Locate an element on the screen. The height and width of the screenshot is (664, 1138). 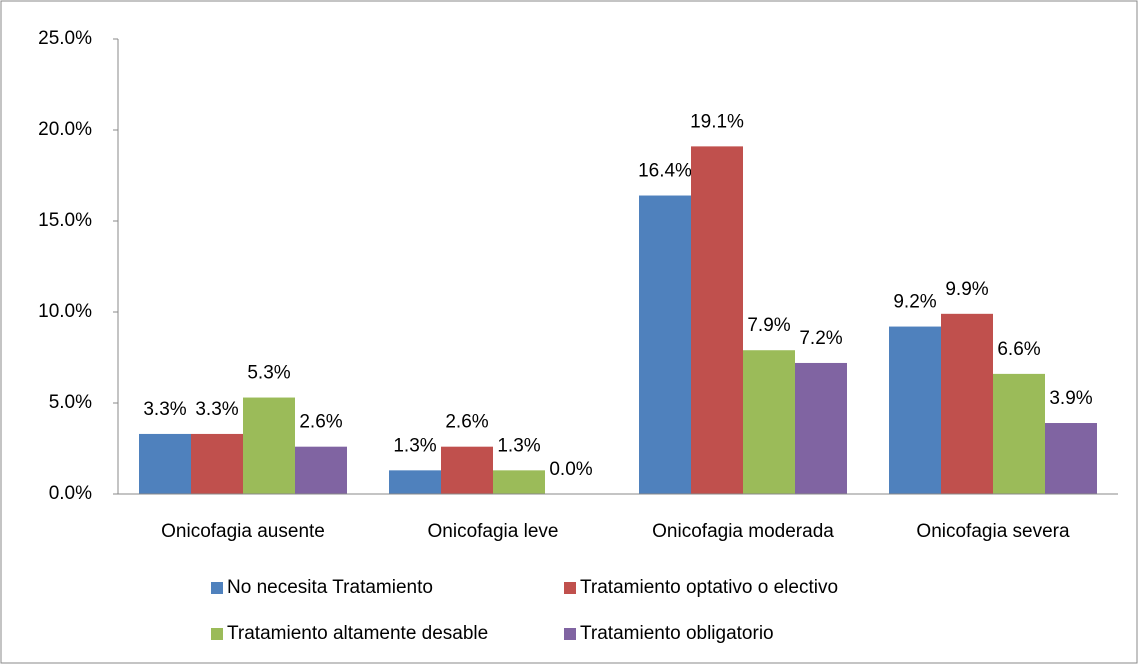
data-label: 19.1% is located at coordinates (717, 121).